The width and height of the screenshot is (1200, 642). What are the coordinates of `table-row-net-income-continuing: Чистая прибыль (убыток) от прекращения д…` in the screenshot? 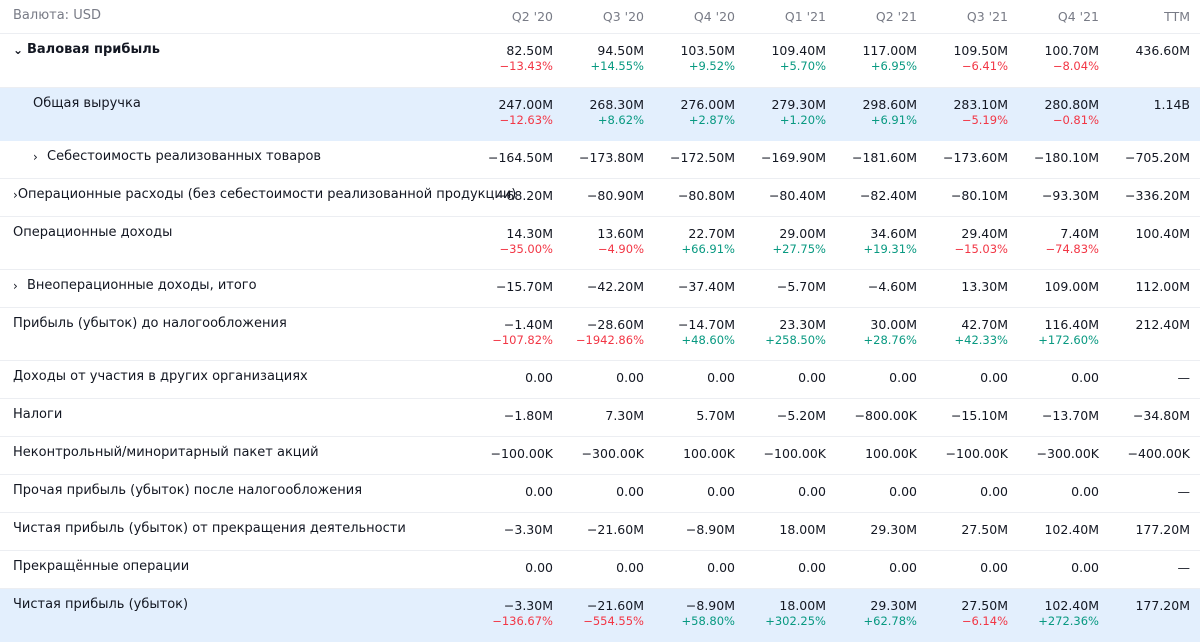 It's located at (600, 532).